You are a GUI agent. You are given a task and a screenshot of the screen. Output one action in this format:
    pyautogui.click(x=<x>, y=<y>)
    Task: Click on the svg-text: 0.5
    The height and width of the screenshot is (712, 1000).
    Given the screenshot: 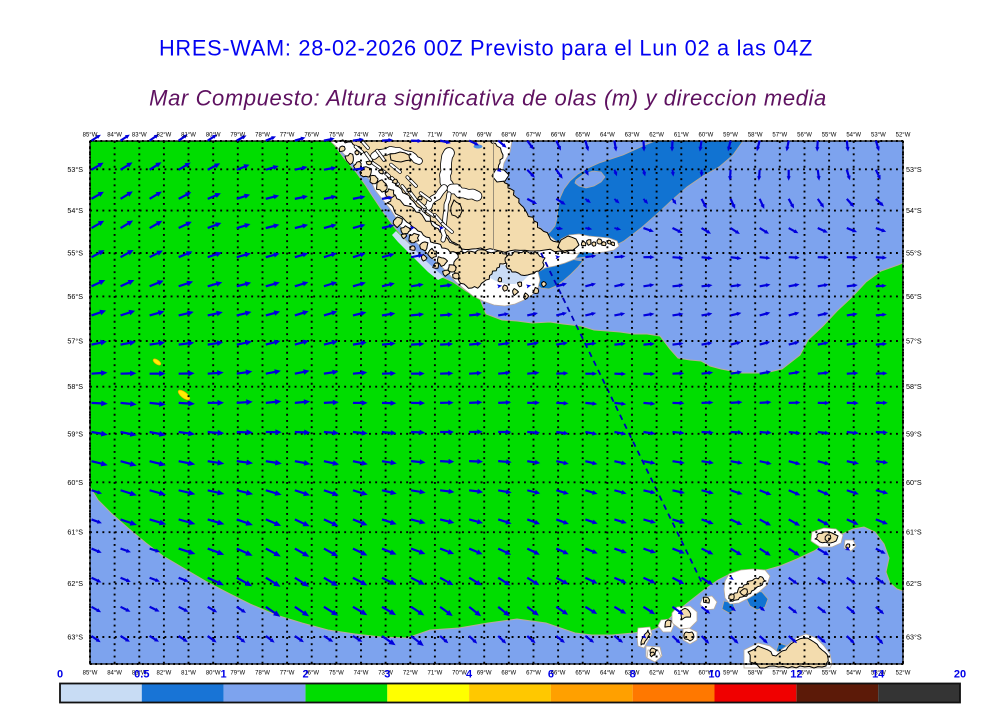 What is the action you would take?
    pyautogui.click(x=141, y=675)
    